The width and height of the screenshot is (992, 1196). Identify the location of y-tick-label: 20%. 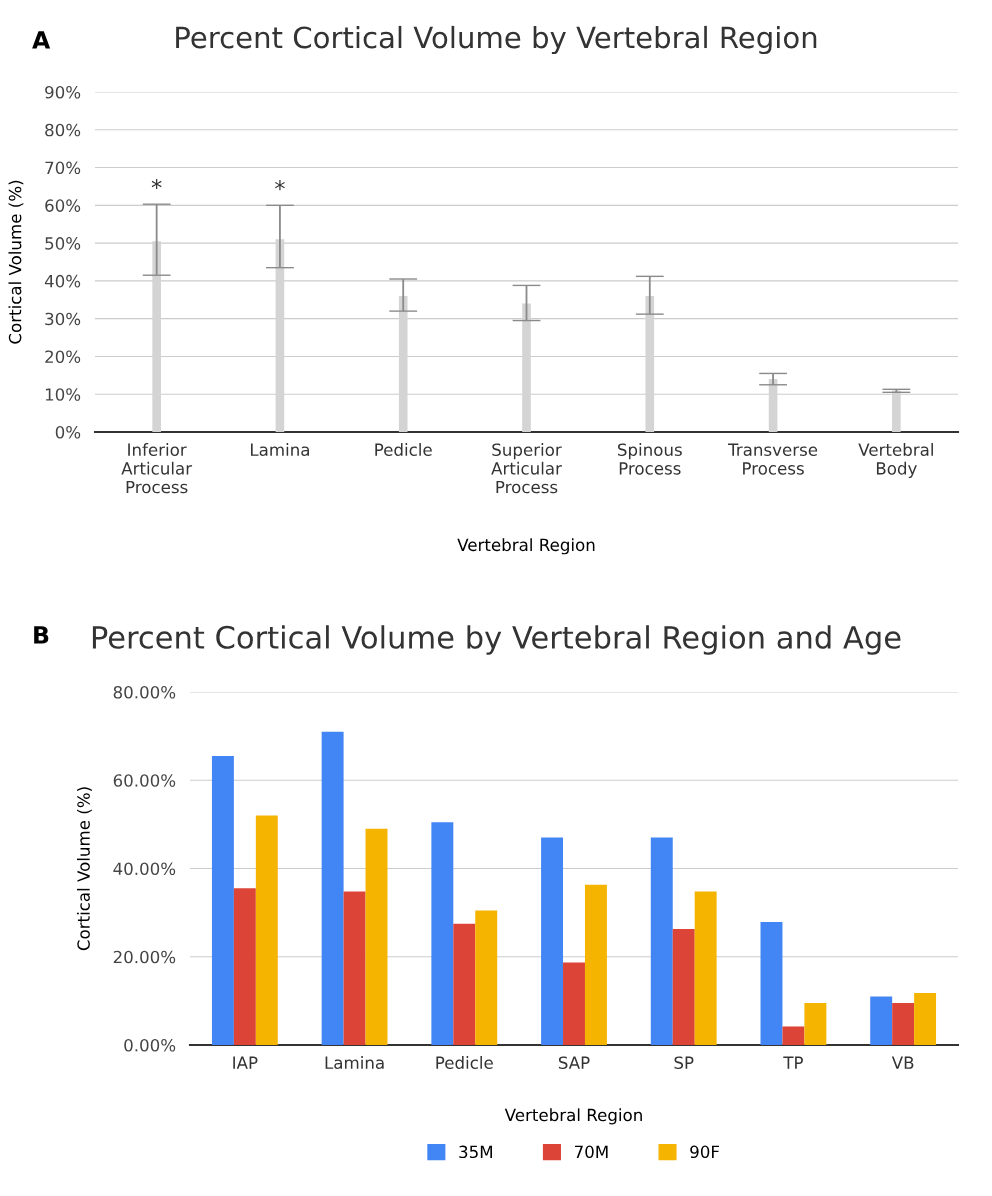
(63, 357).